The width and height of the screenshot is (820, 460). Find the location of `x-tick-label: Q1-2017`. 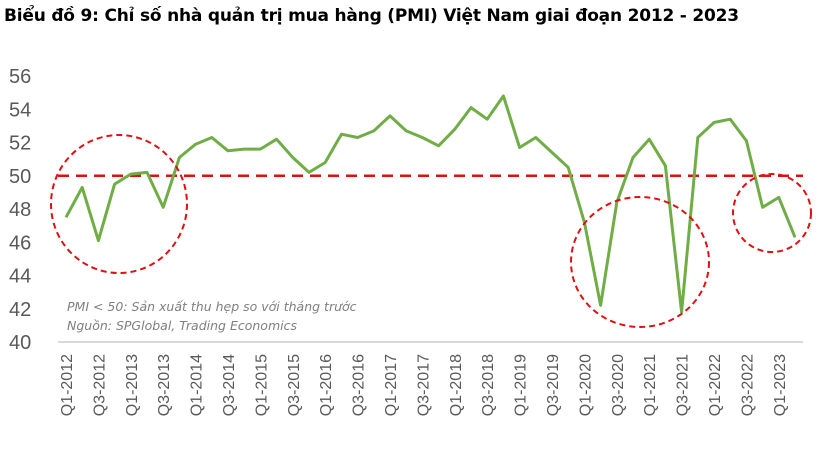

x-tick-label: Q1-2017 is located at coordinates (391, 385).